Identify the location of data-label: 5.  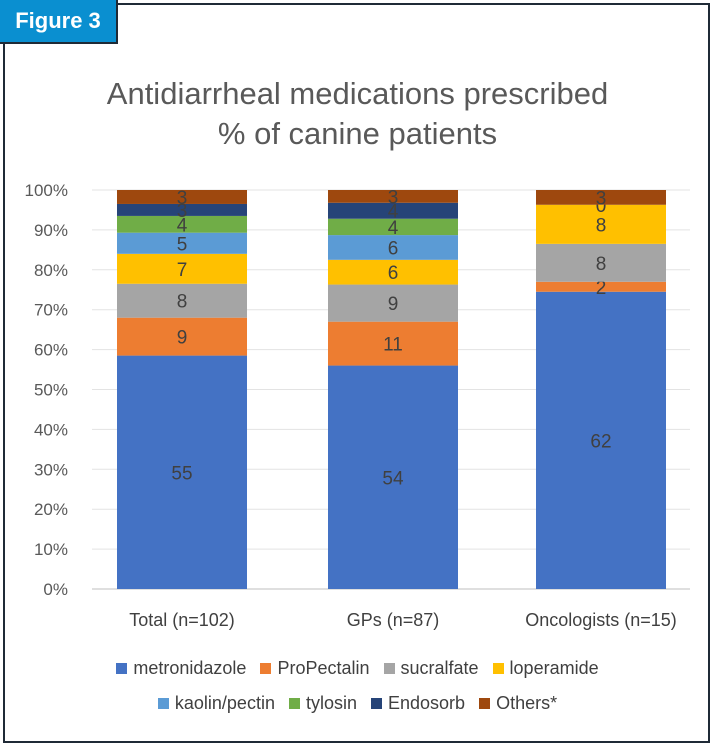
(182, 244).